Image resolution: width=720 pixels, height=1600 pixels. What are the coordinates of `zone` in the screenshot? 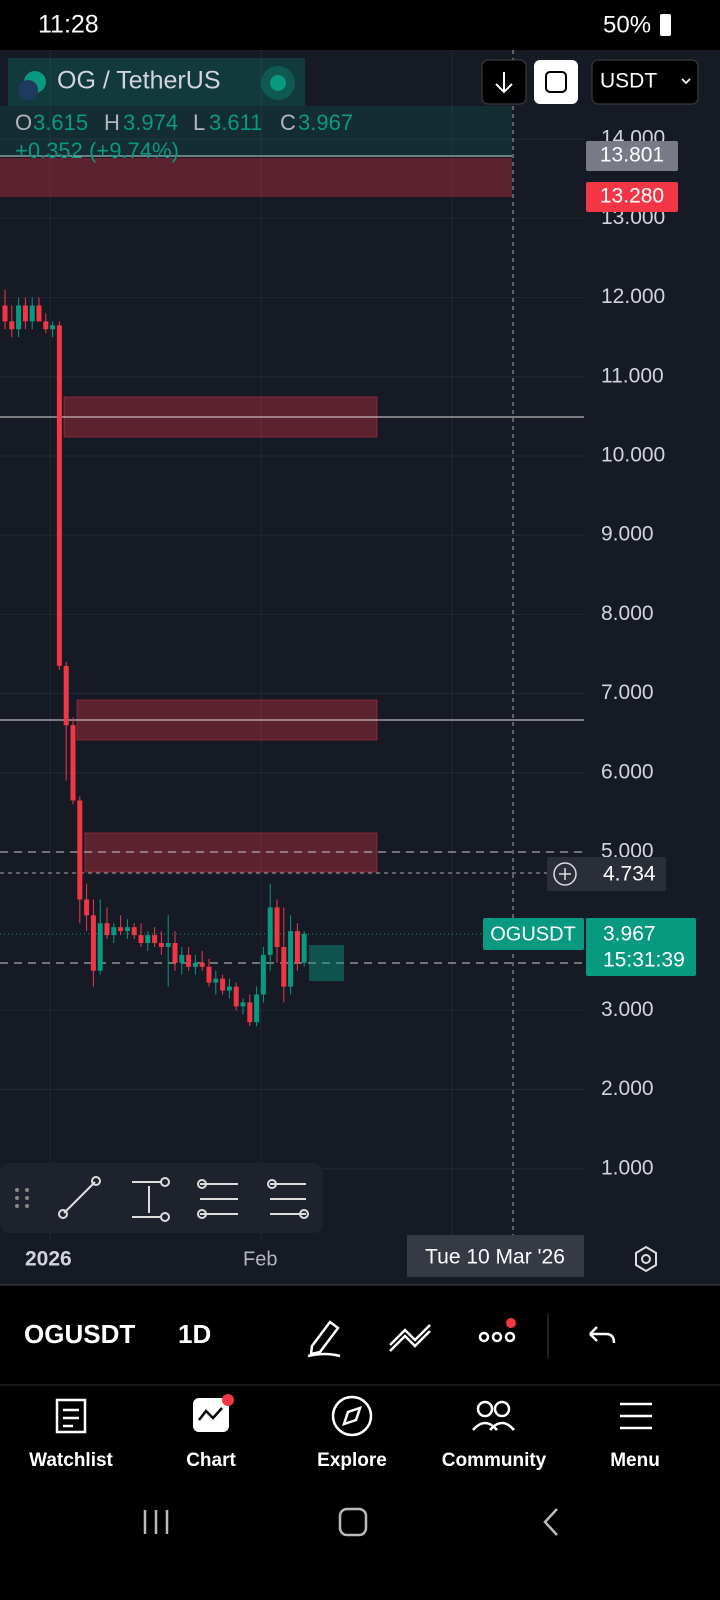 It's located at (256, 177).